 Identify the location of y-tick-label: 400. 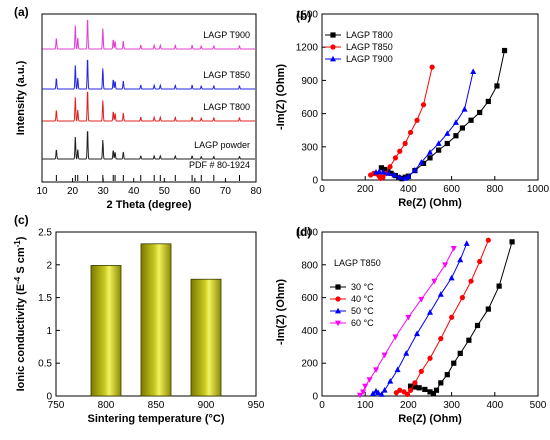
(309, 331).